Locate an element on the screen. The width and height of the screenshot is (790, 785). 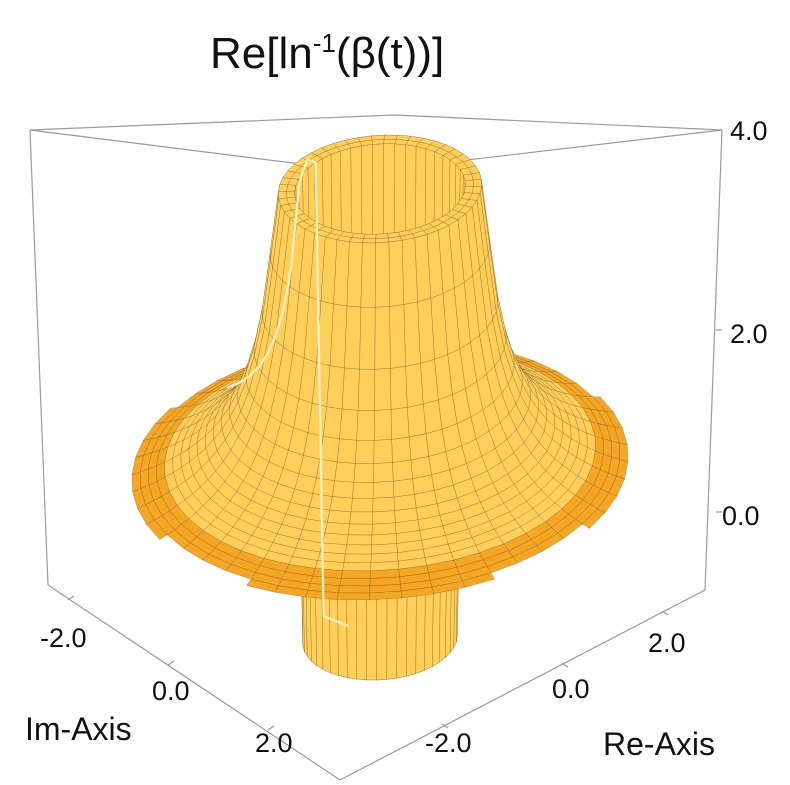
x-tick-label-0: 0.0 is located at coordinates (571, 689).